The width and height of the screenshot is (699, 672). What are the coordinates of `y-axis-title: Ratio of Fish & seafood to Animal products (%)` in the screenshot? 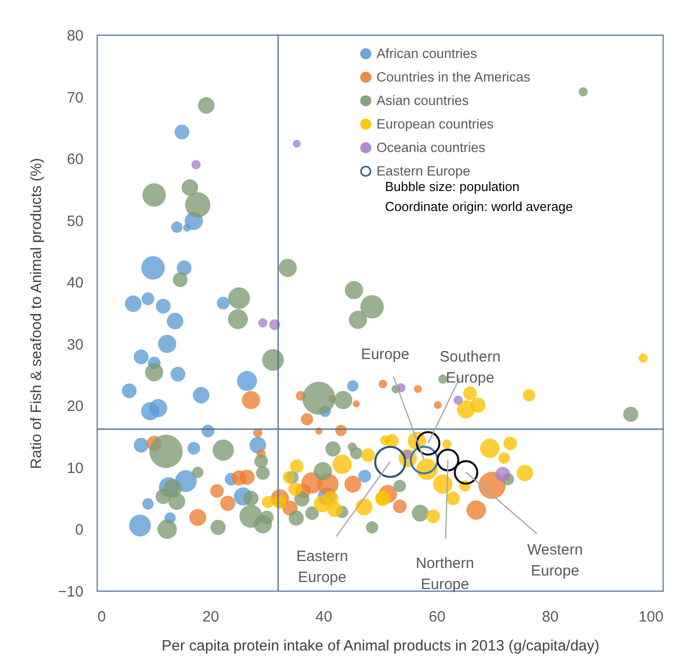 It's located at (37, 313).